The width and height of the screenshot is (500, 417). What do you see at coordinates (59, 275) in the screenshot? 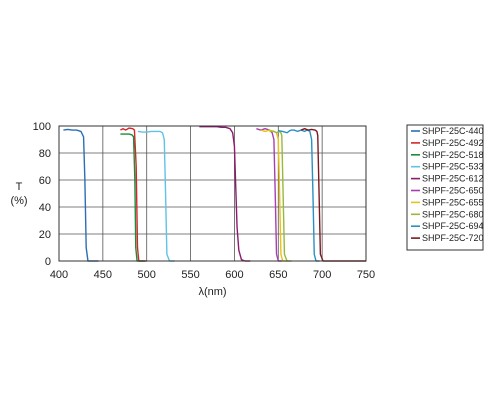
I see `x-tick-label-400: 400` at bounding box center [59, 275].